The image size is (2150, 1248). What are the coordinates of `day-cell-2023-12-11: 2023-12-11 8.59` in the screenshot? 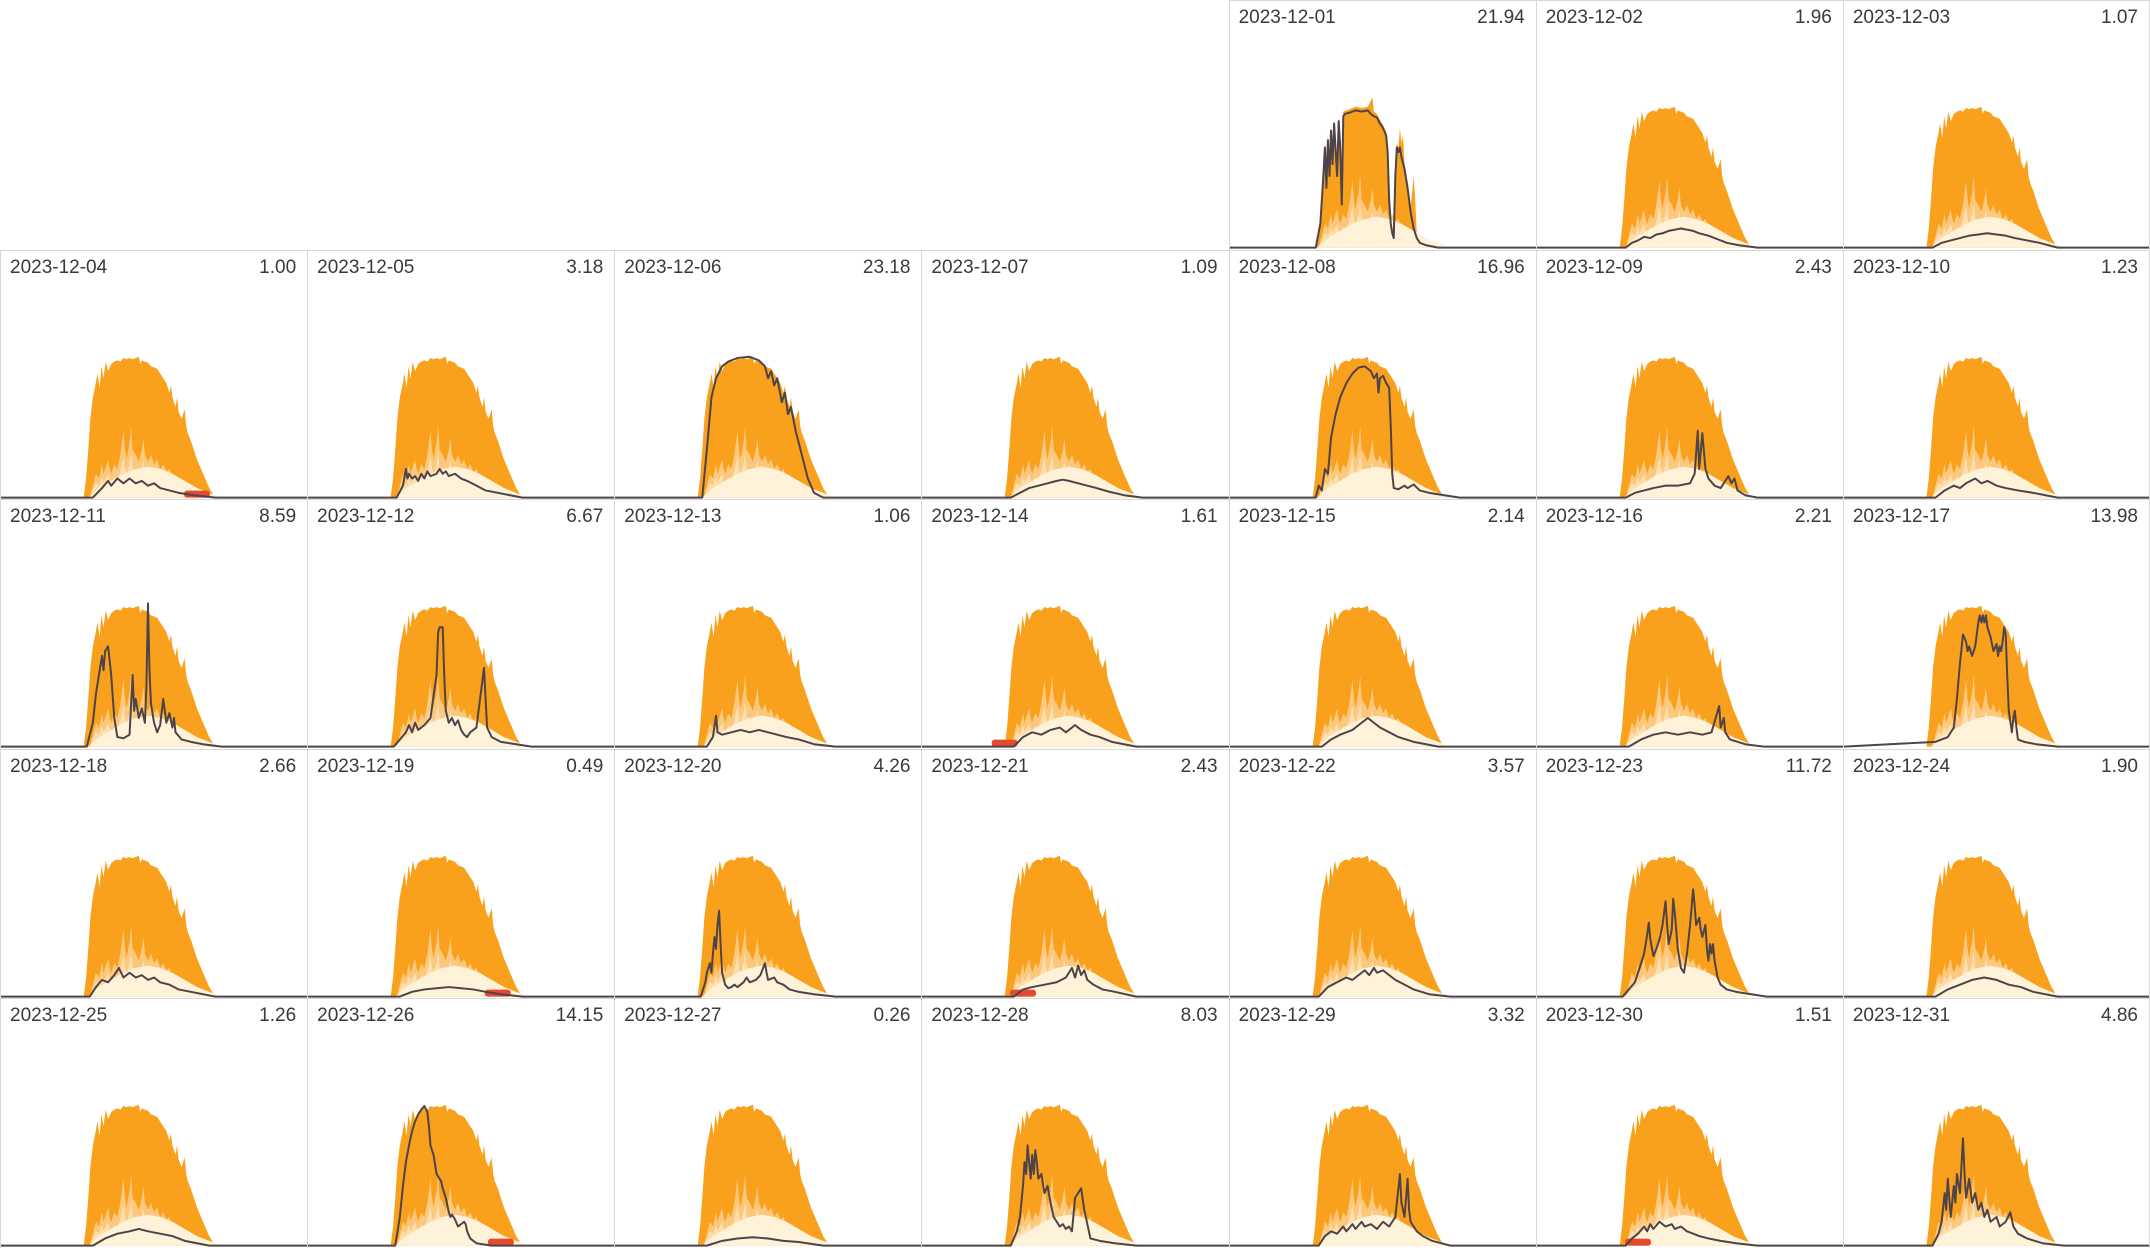 It's located at (154, 624).